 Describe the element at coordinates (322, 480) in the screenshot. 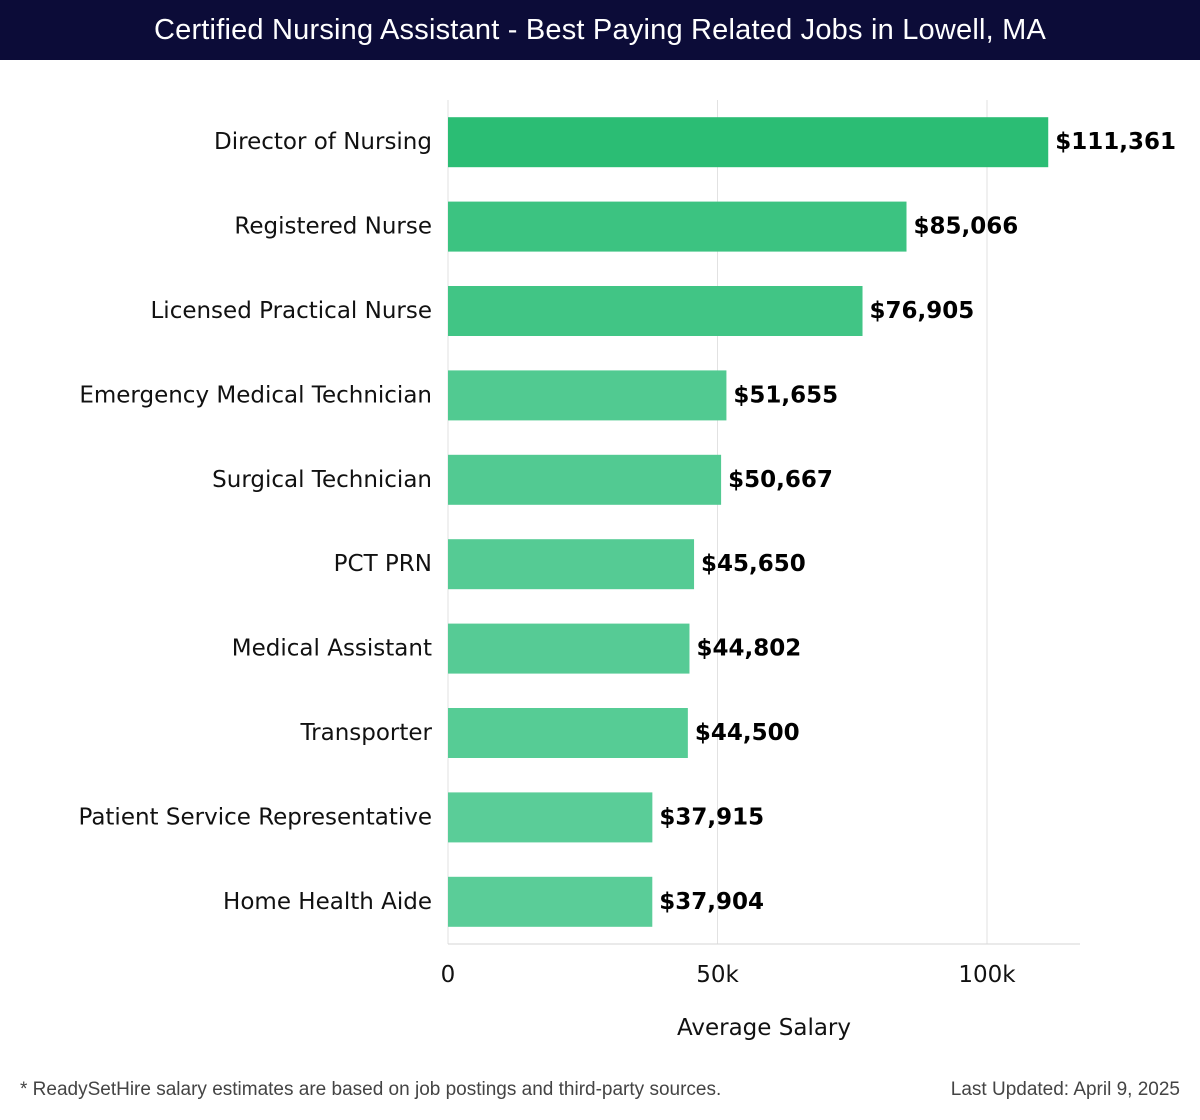

I see `category-label-4: Surgical Technician` at that location.